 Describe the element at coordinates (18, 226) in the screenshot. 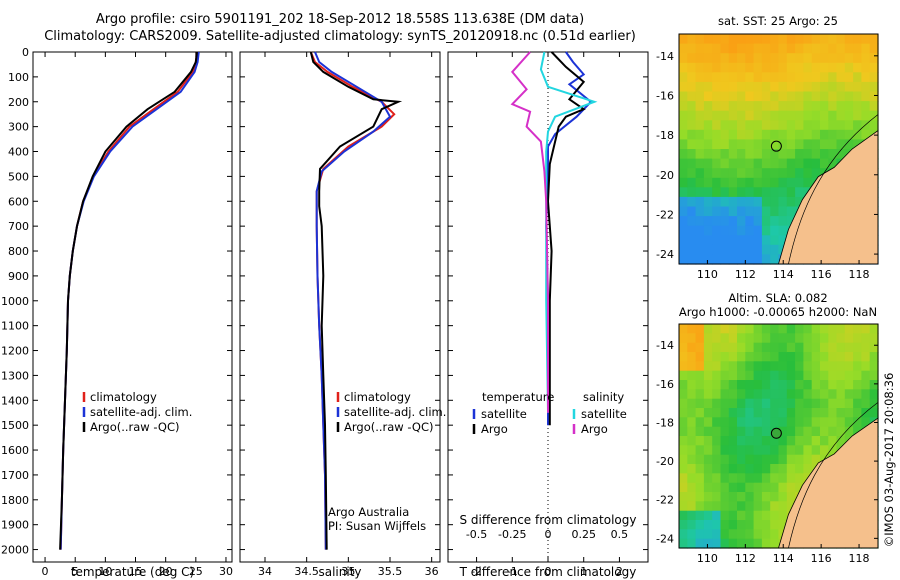

I see `y-tick-label: 700` at that location.